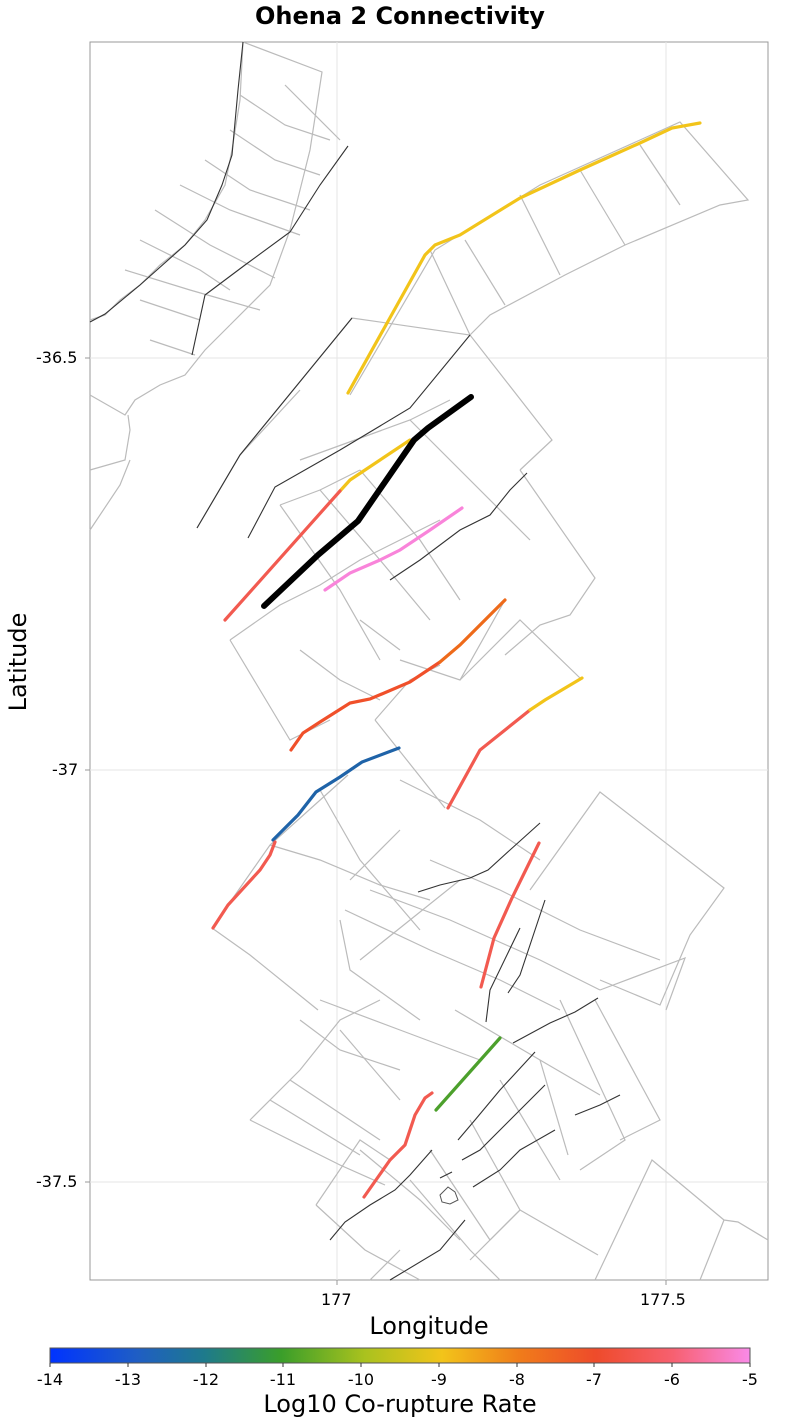 This screenshot has width=800, height=1428. I want to click on x-tick-label: 177.5, so click(663, 1299).